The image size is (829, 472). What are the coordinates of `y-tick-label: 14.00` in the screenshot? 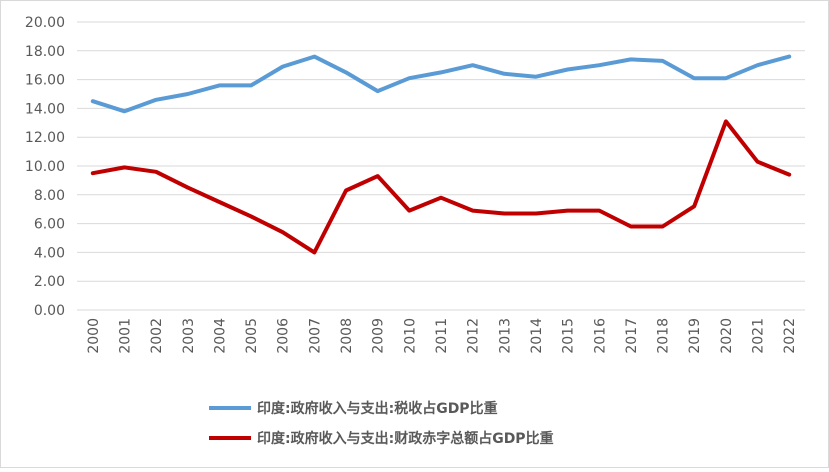 It's located at (45, 109).